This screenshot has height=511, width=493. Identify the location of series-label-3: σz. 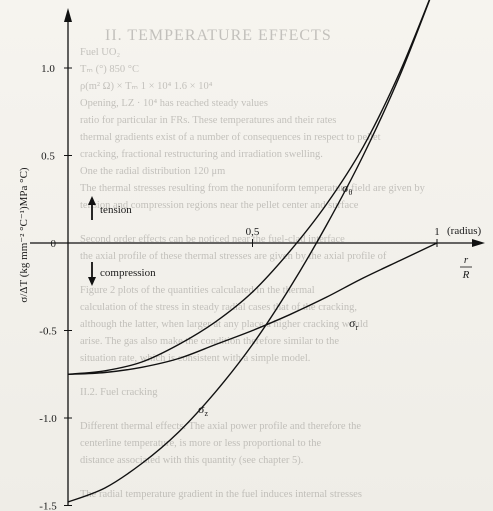
(203, 410).